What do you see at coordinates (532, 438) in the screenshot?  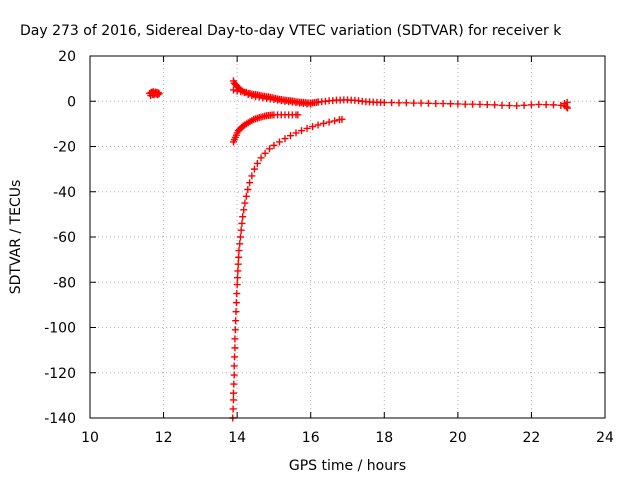 I see `x-tick-label: 22` at bounding box center [532, 438].